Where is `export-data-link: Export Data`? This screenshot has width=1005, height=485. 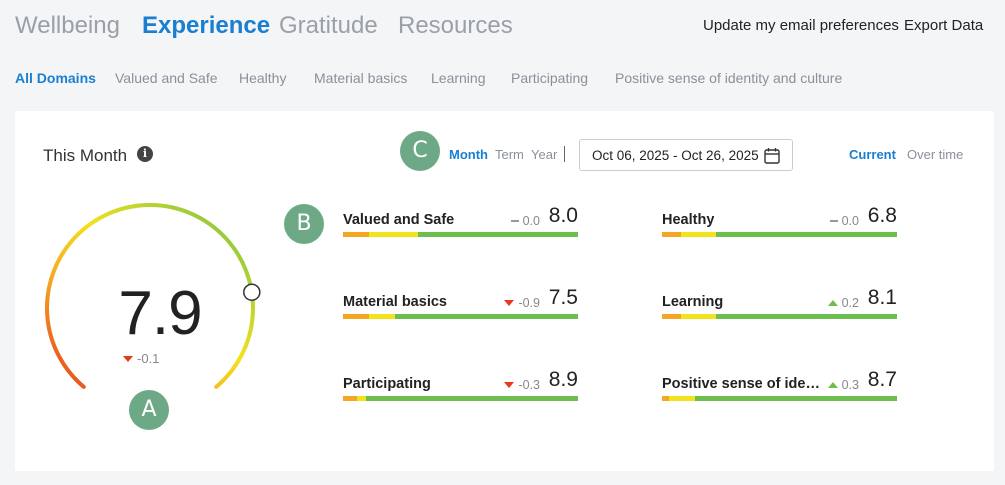
export-data-link: Export Data is located at coordinates (944, 25).